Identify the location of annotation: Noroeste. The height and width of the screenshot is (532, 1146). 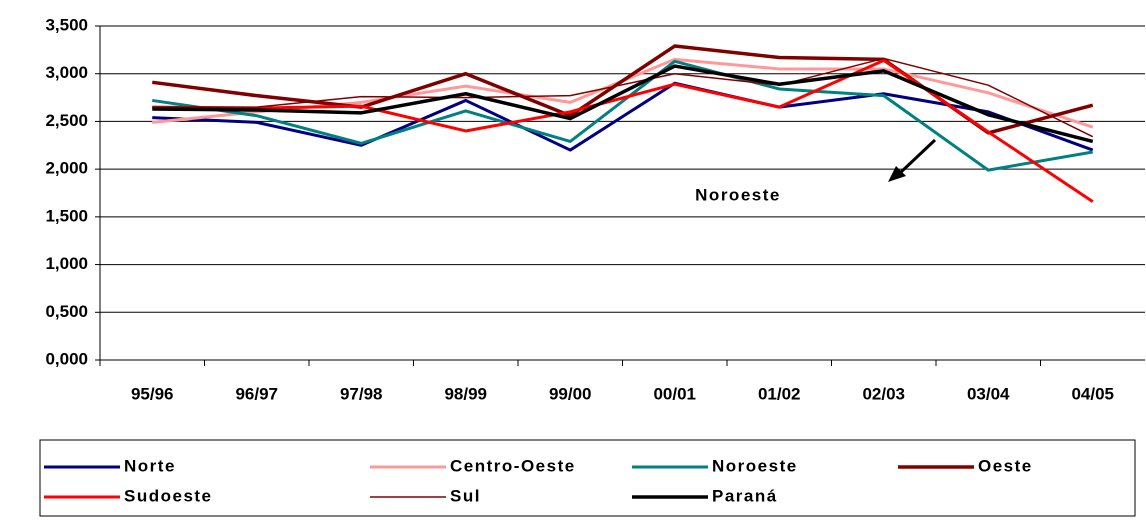
(738, 194).